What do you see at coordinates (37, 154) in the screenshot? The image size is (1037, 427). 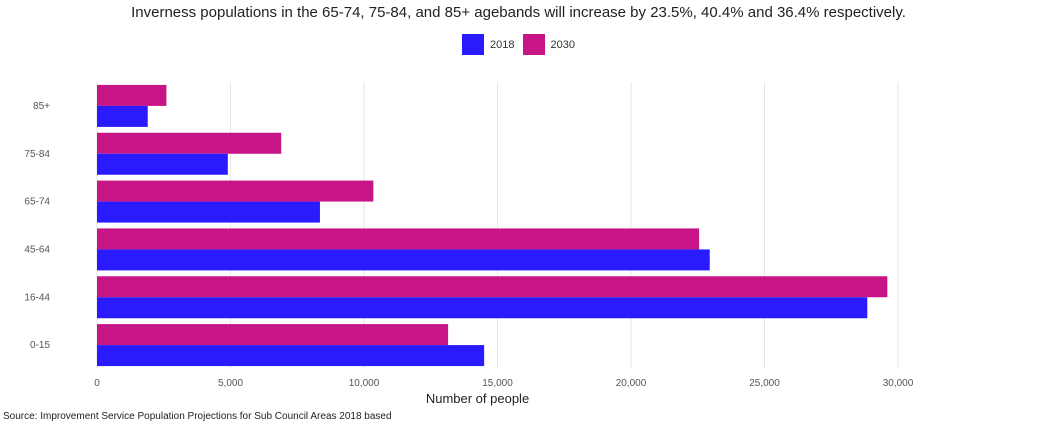 I see `y-tick-label: 75-84` at bounding box center [37, 154].